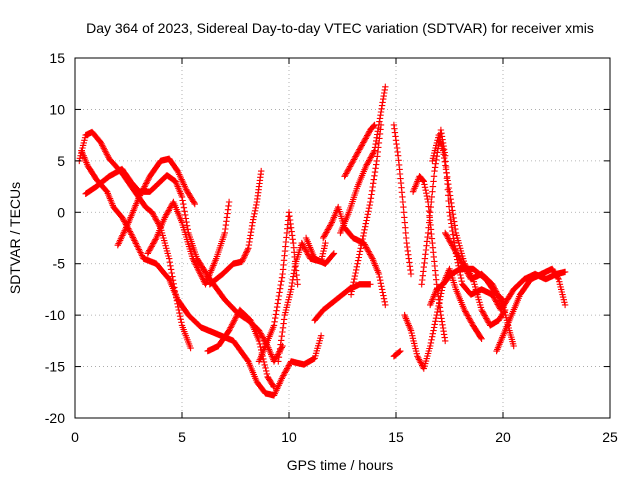 The height and width of the screenshot is (480, 640). I want to click on y-tick-label: 5, so click(61, 161).